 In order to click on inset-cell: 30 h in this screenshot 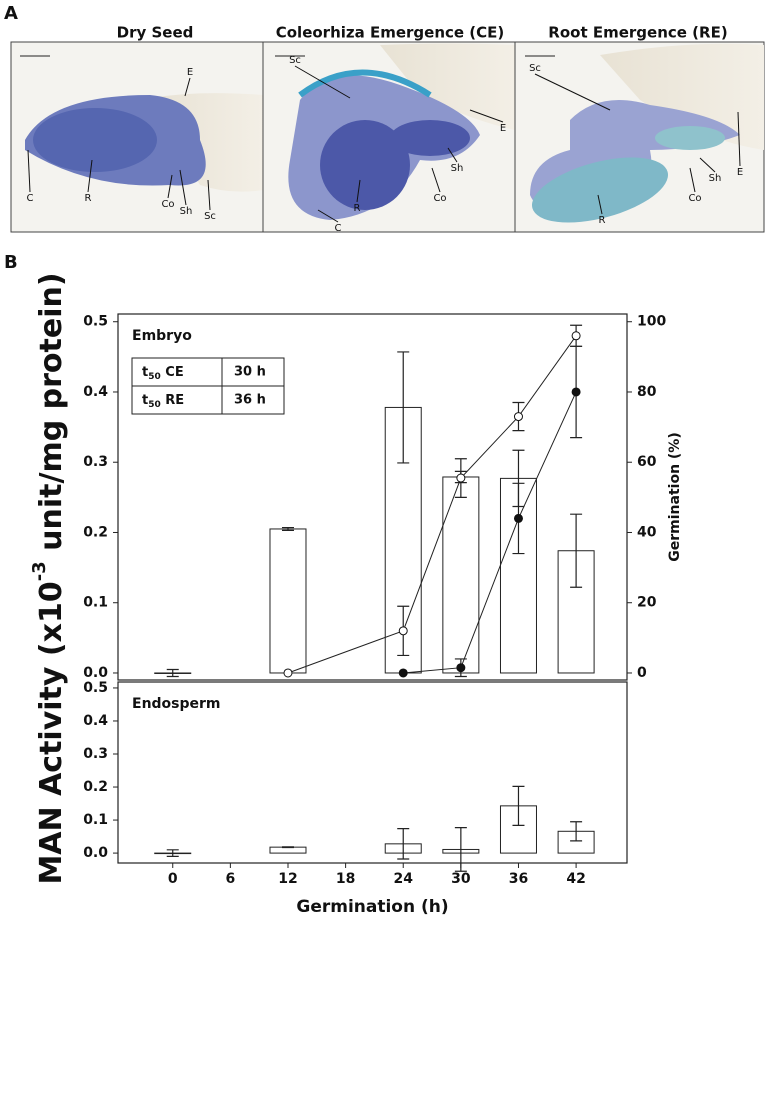, I will do `click(250, 372)`.